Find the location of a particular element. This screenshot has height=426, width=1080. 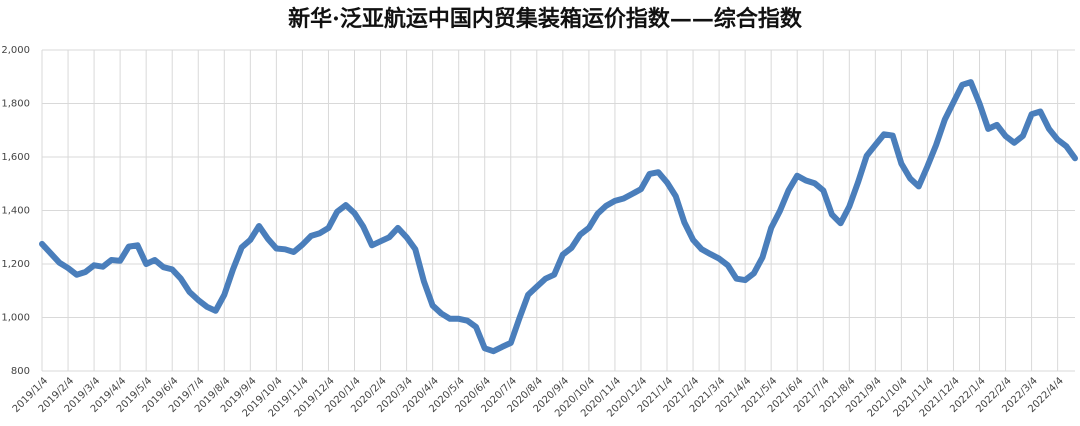

y-tick-label: 1,000 is located at coordinates (15, 318).